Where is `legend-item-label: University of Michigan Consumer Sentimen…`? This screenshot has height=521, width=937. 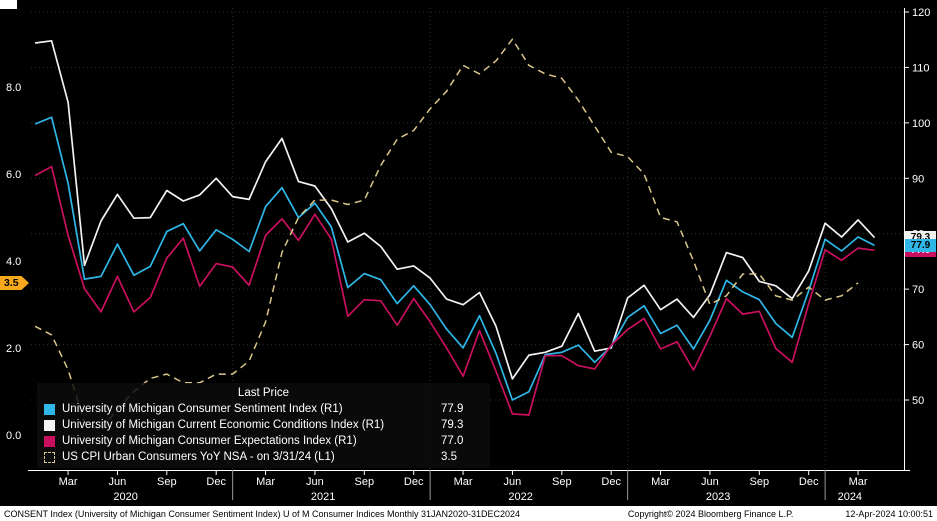
legend-item-label: University of Michigan Consumer Sentimen… is located at coordinates (202, 409).